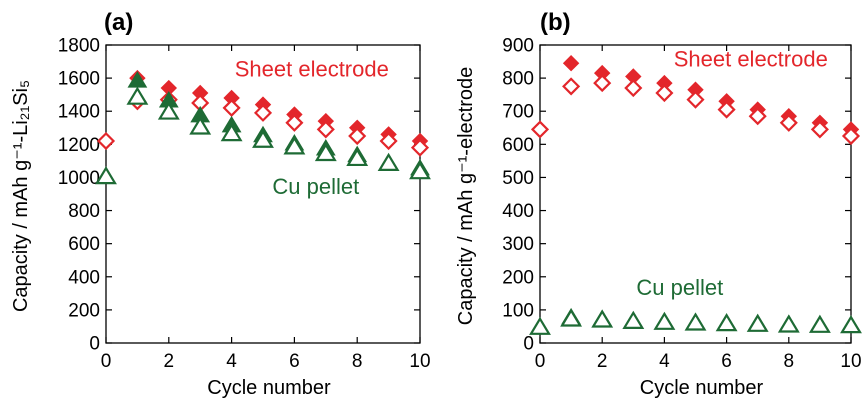 This screenshot has height=404, width=863. I want to click on y-axis-label: Capacity / mAh g⁻¹-Li₂₁Si₅, so click(21, 196).